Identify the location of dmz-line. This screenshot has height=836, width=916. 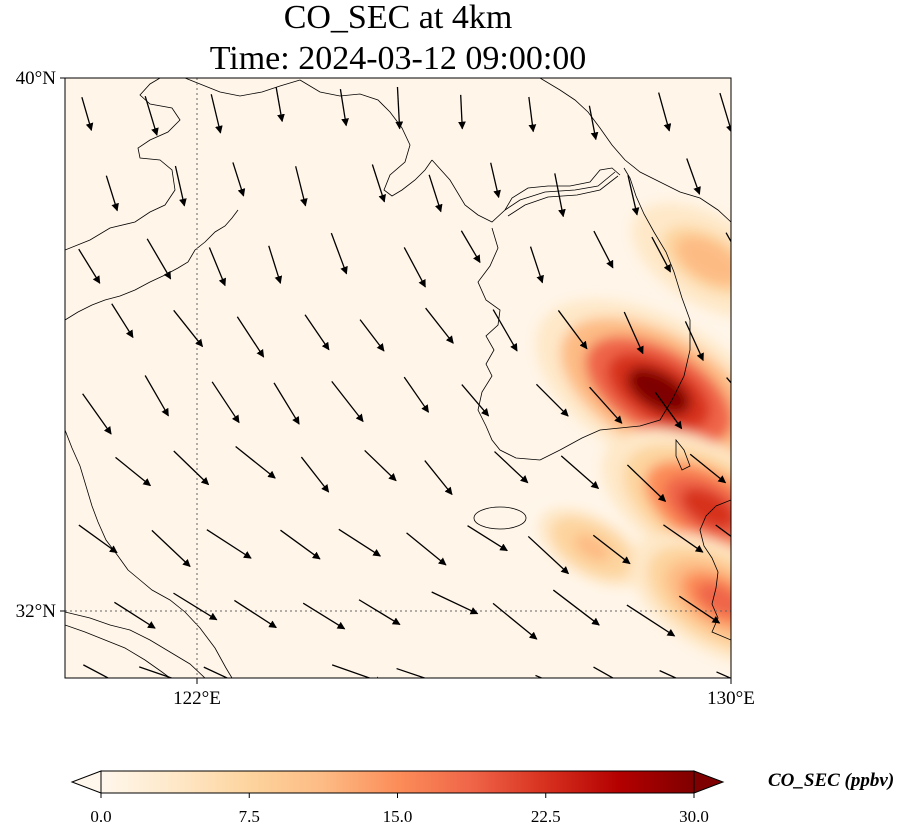
(561, 194).